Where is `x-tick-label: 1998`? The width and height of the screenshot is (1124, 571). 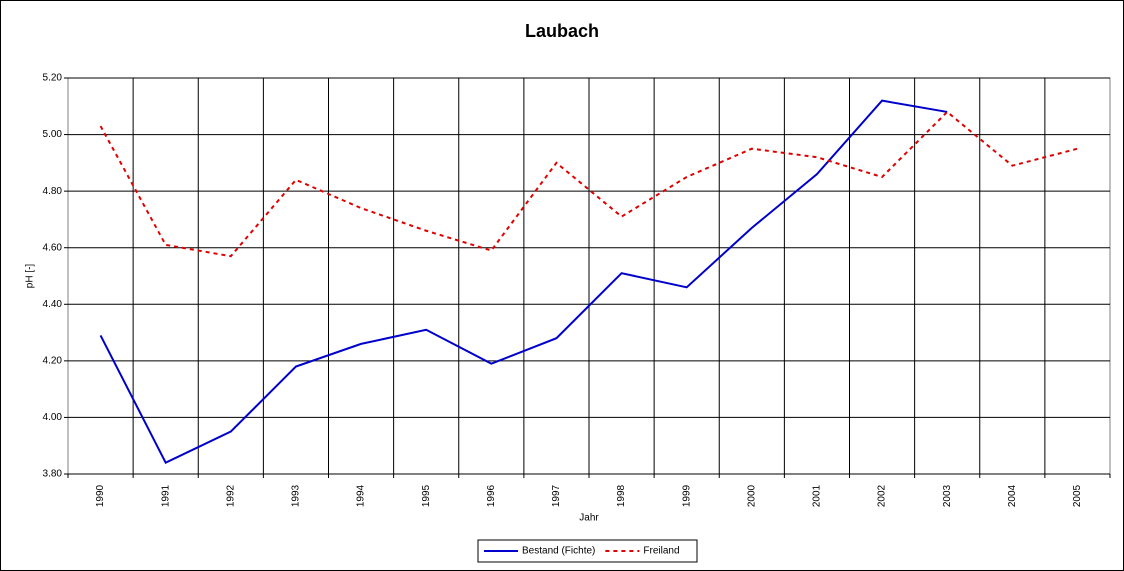
x-tick-label: 1998 is located at coordinates (621, 495).